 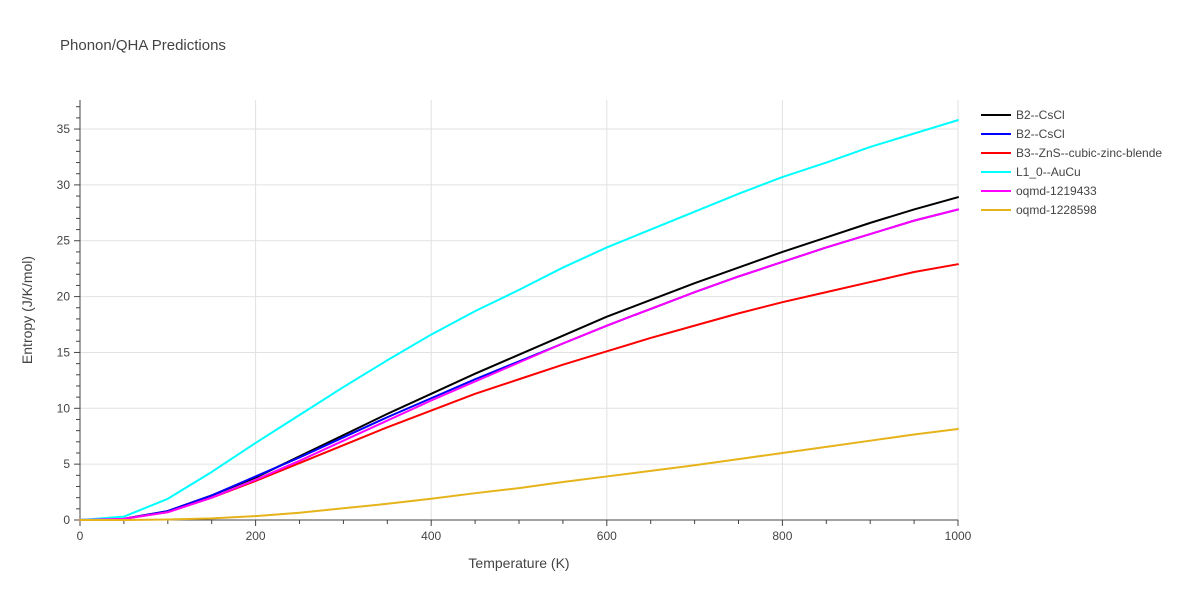 I want to click on legend-item-1: B2--CsCl, so click(x=1023, y=115).